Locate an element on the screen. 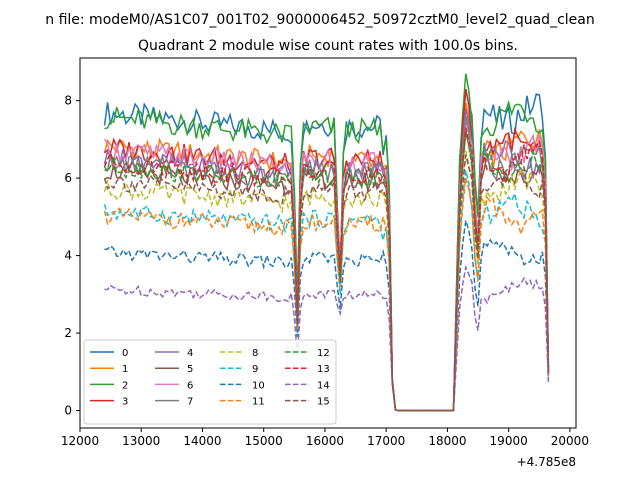 The height and width of the screenshot is (480, 640). legend-label-14: 14 is located at coordinates (323, 385).